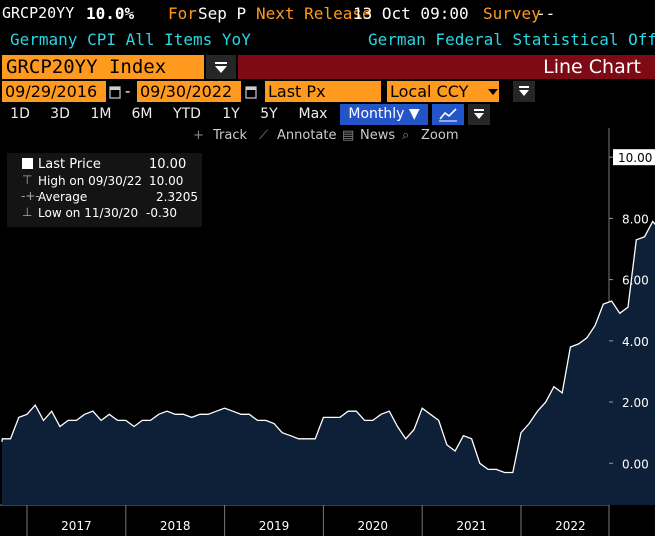 The image size is (655, 536). I want to click on period-bar: 1D 3D 1M 6M YTD 1Y 5Y Max Monthly ▼, so click(327, 114).